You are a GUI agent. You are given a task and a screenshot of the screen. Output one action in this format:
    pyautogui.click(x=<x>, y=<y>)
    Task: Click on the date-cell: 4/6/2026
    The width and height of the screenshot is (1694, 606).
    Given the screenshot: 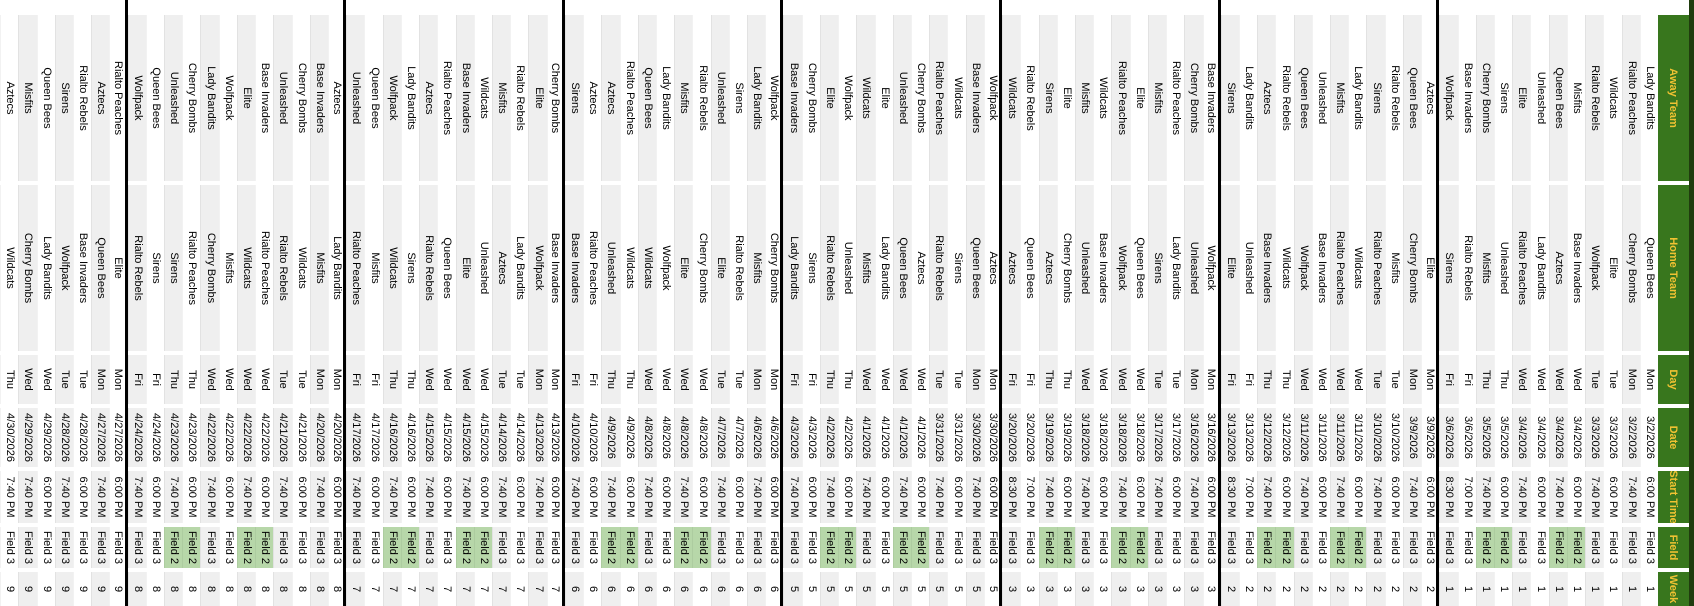 What is the action you would take?
    pyautogui.click(x=773, y=437)
    